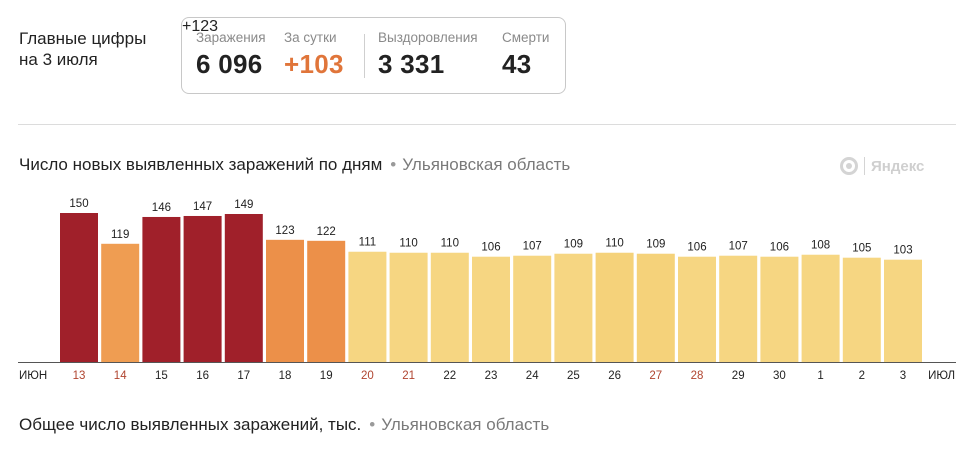 This screenshot has height=450, width=960. What do you see at coordinates (58, 59) in the screenshot?
I see `headline-line2: на 3 июля` at bounding box center [58, 59].